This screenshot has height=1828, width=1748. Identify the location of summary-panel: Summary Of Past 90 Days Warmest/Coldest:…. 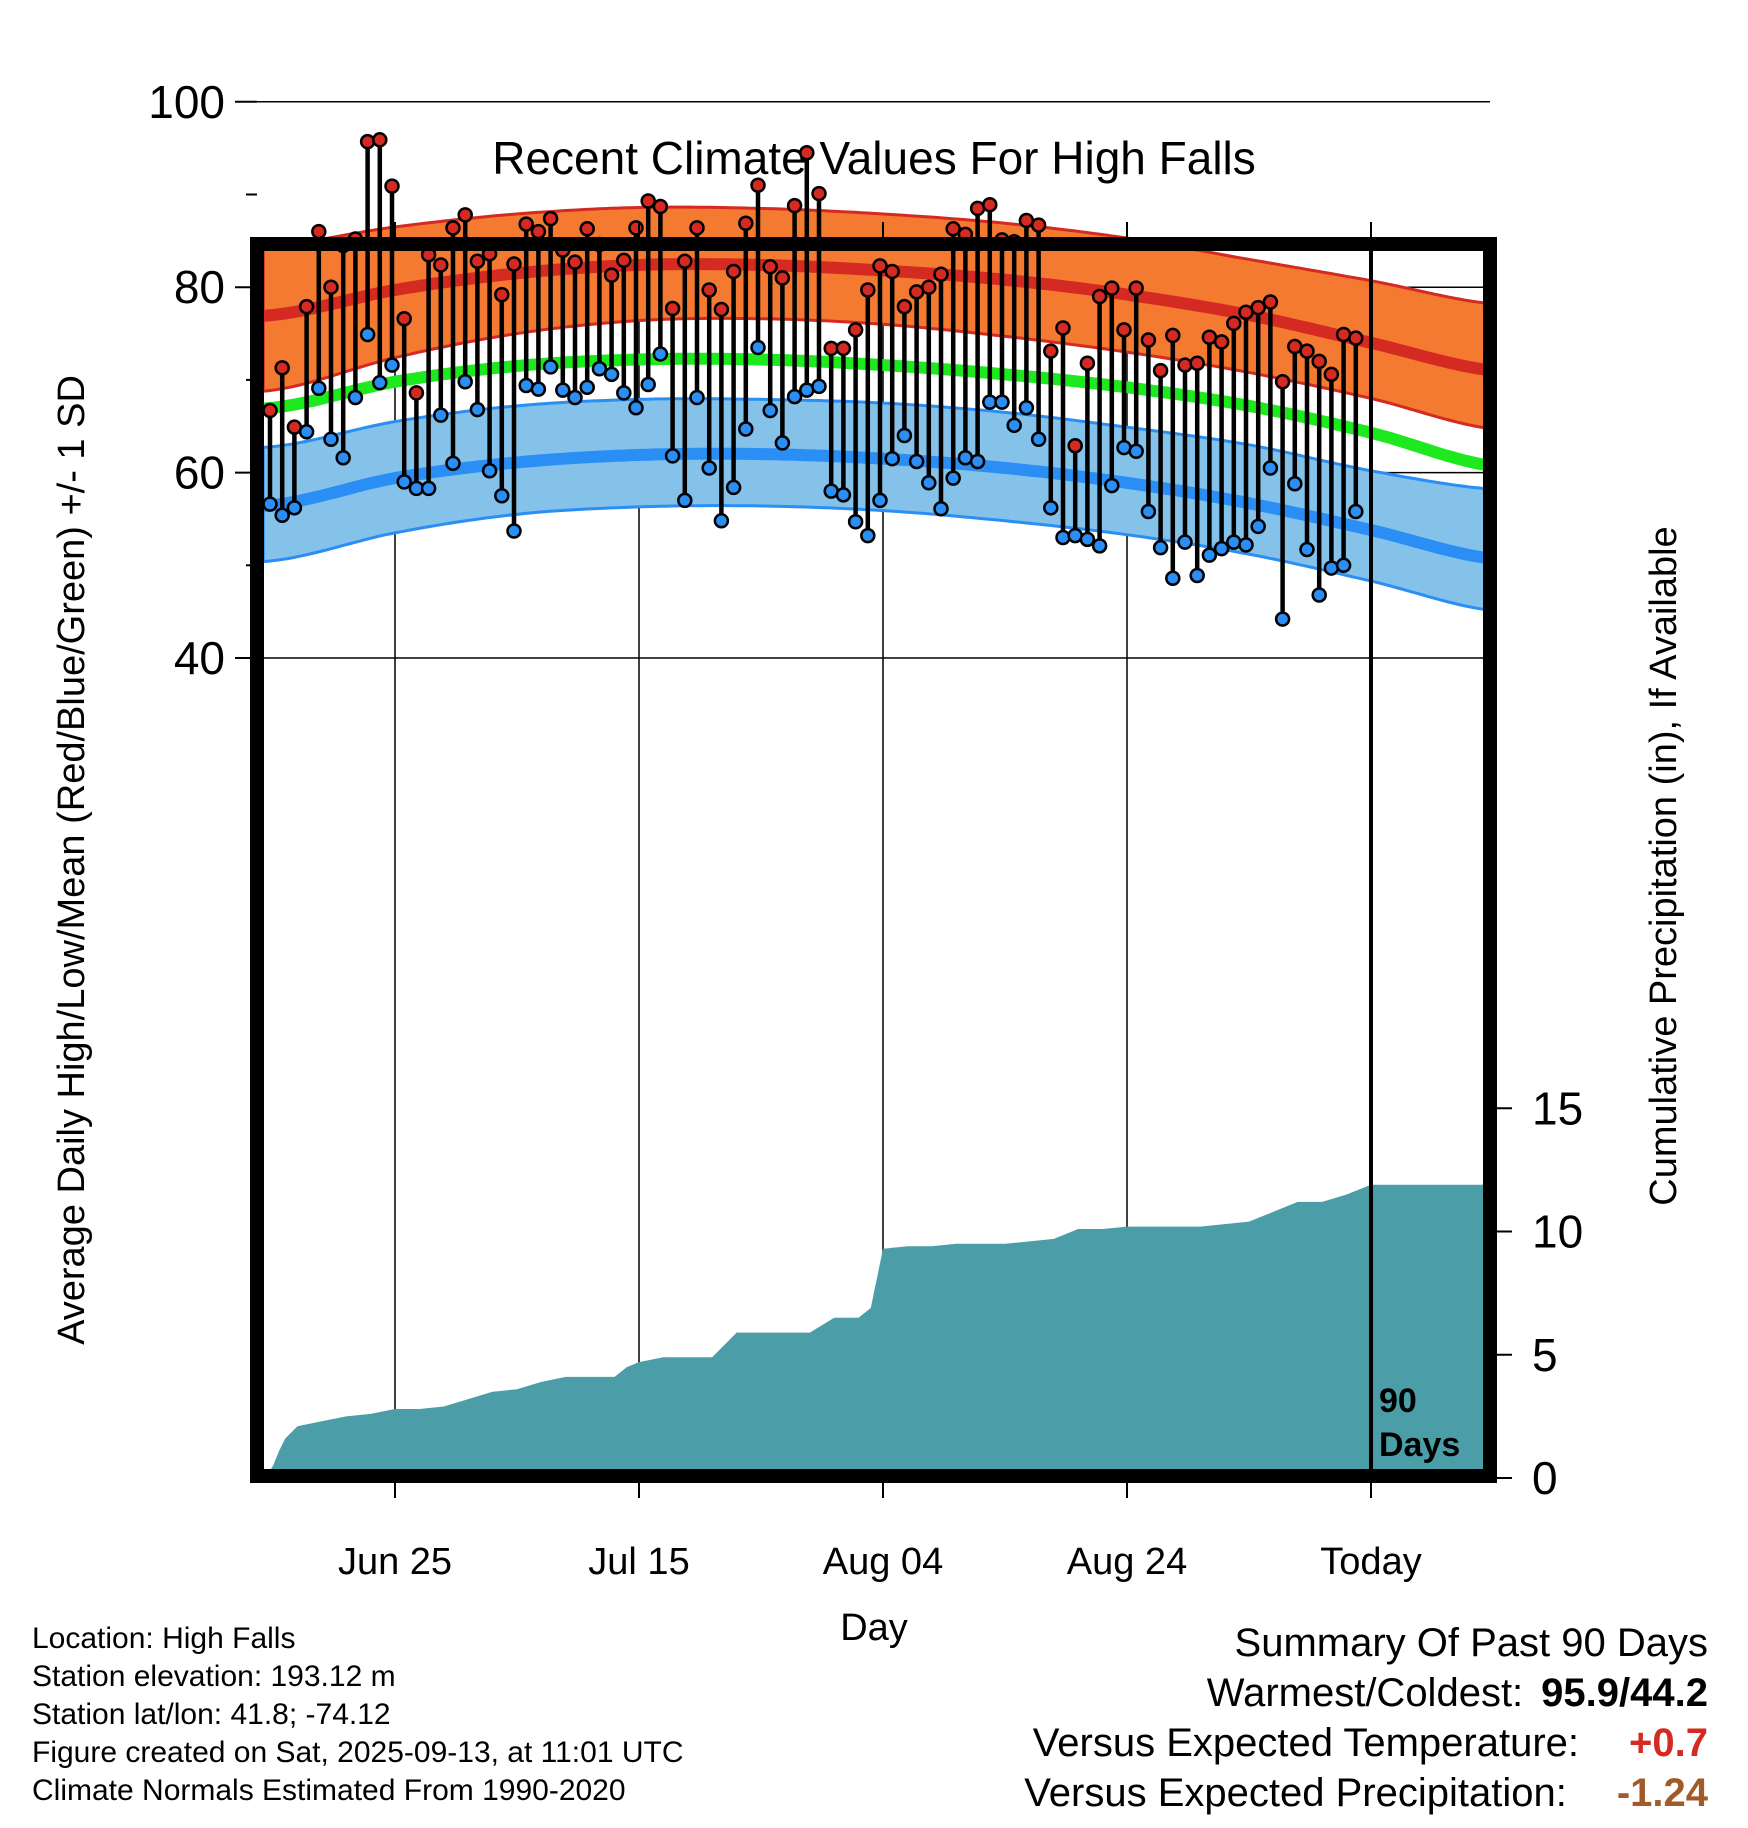
(1366, 1718).